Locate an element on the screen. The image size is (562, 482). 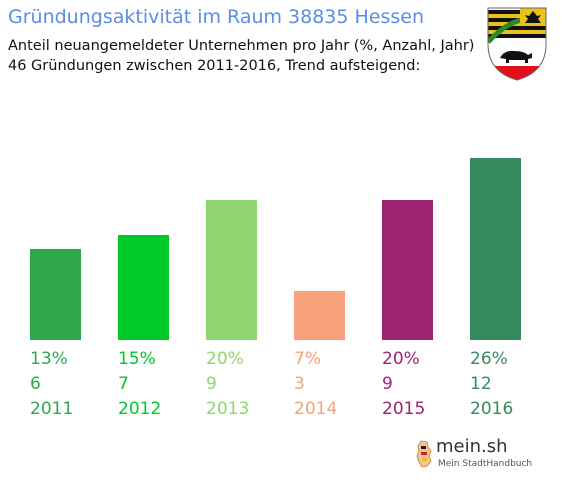
count-label-2016: 12 is located at coordinates (481, 384).